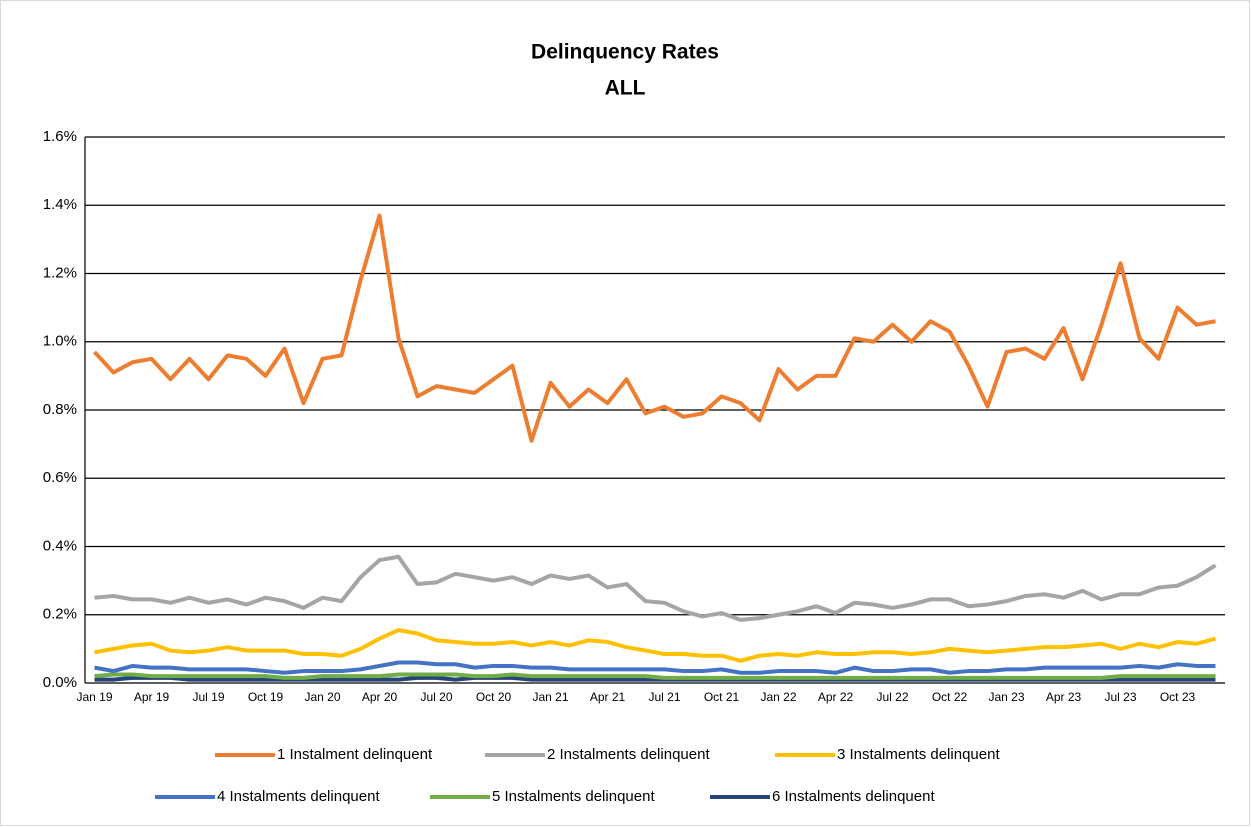 Image resolution: width=1251 pixels, height=827 pixels. Describe the element at coordinates (60, 136) in the screenshot. I see `y-tick-label: 1.6%` at that location.